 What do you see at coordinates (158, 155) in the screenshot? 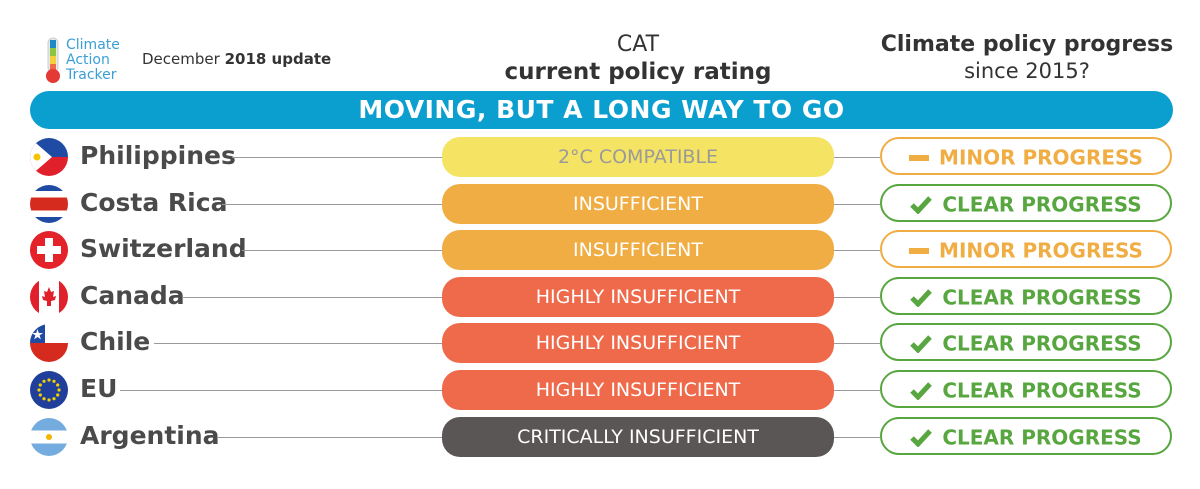
I see `country-name: Philippines` at bounding box center [158, 155].